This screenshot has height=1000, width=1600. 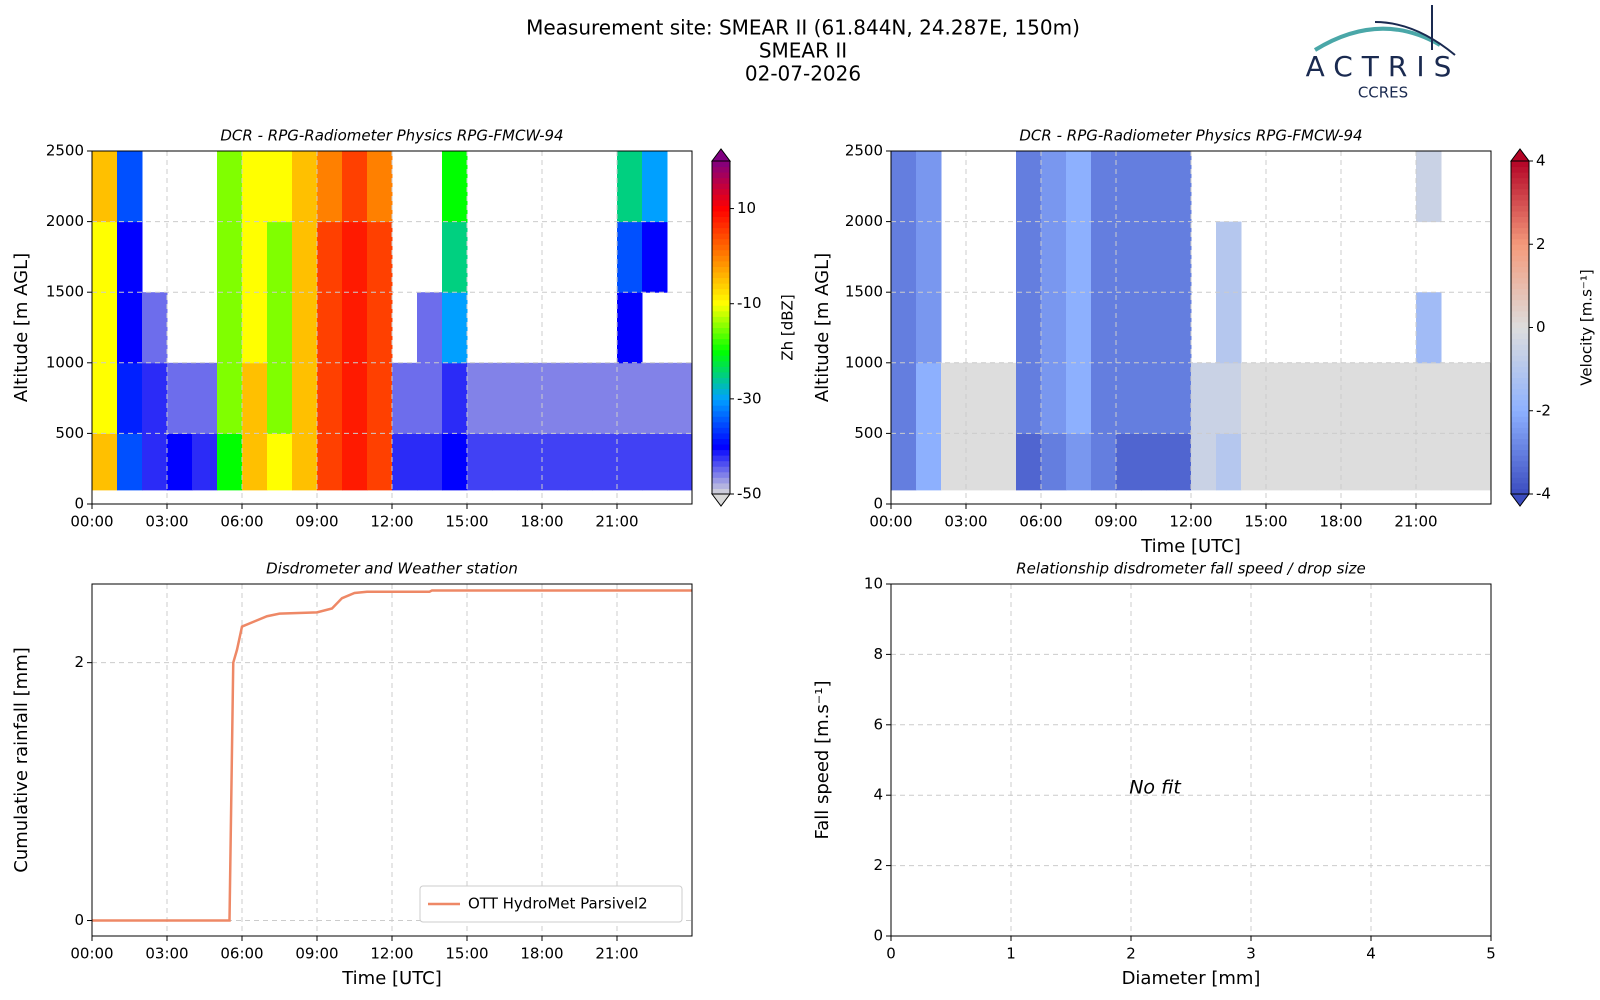 What do you see at coordinates (65, 151) in the screenshot?
I see `y-tick-label: 2500` at bounding box center [65, 151].